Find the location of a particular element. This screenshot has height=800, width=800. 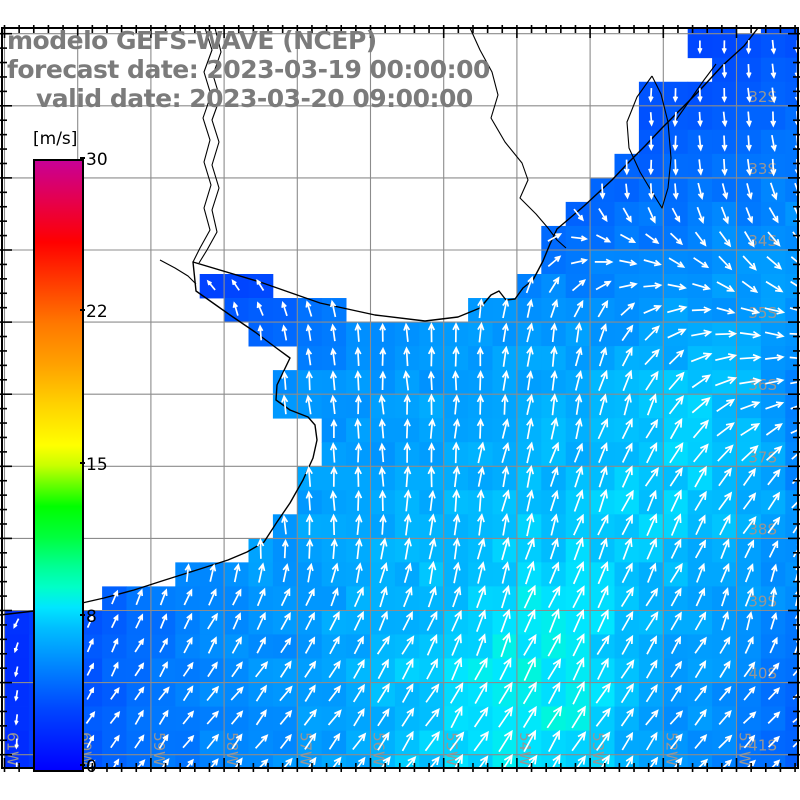

latitude-label: 36S is located at coordinates (762, 385).